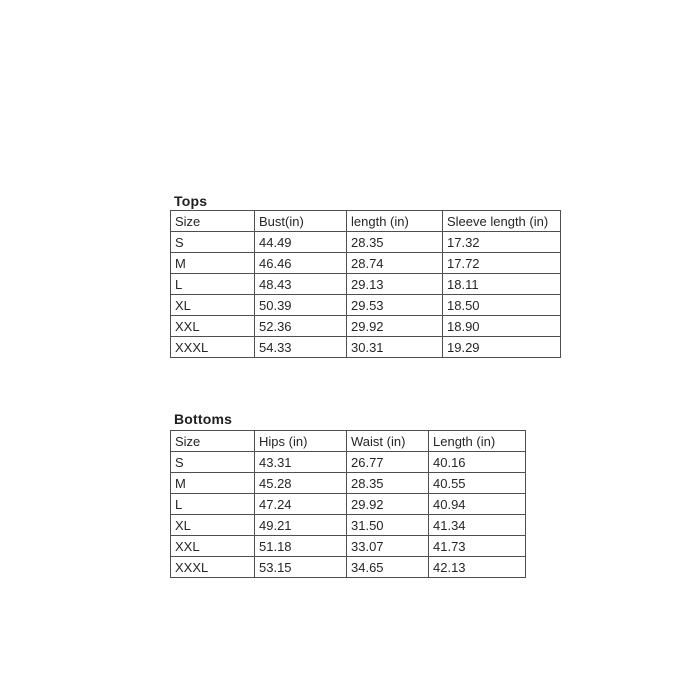 The width and height of the screenshot is (700, 700). What do you see at coordinates (300, 284) in the screenshot?
I see `measurement-value: 48.43` at bounding box center [300, 284].